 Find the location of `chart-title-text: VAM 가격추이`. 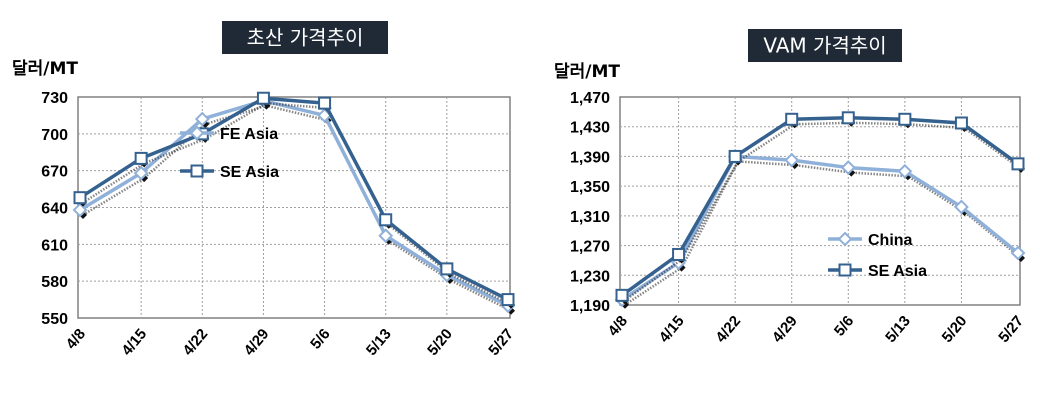

chart-title-text: VAM 가격추이 is located at coordinates (824, 46).